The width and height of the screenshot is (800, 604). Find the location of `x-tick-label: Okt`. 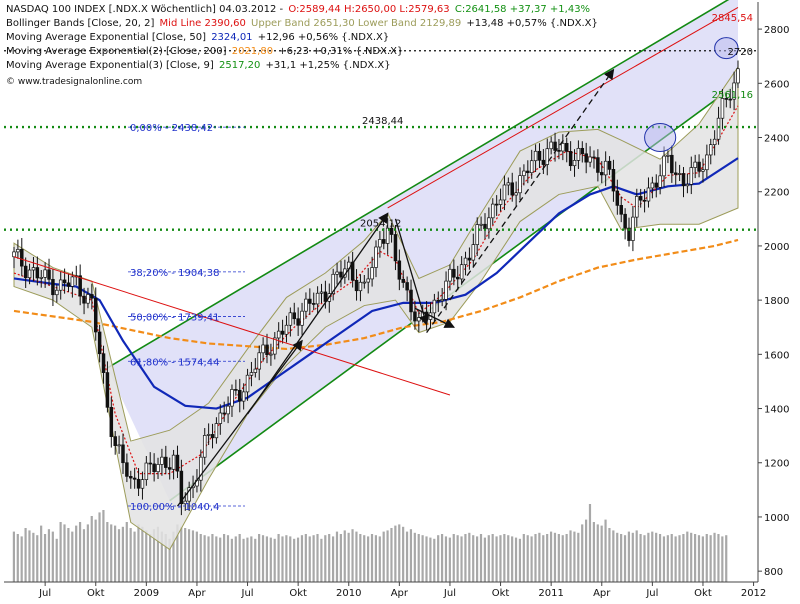

x-tick-label: Okt is located at coordinates (298, 593).